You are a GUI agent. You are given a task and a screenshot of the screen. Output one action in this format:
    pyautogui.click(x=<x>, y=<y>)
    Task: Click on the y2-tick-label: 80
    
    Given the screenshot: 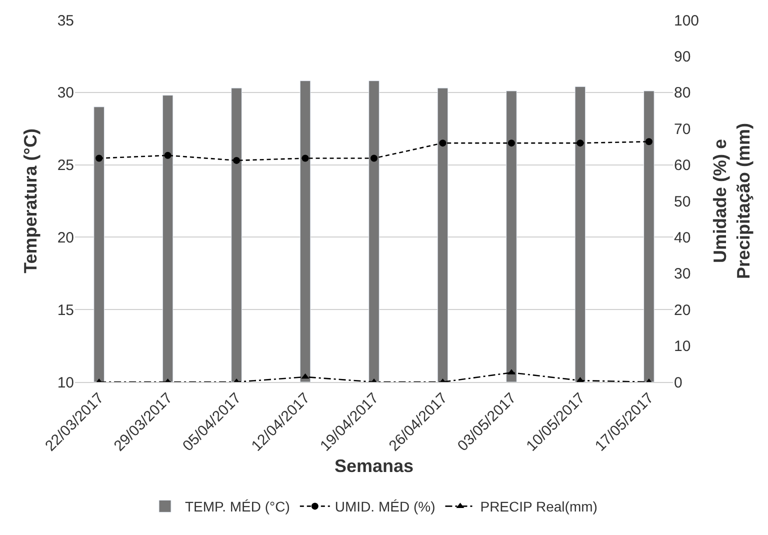 What is the action you would take?
    pyautogui.click(x=682, y=93)
    